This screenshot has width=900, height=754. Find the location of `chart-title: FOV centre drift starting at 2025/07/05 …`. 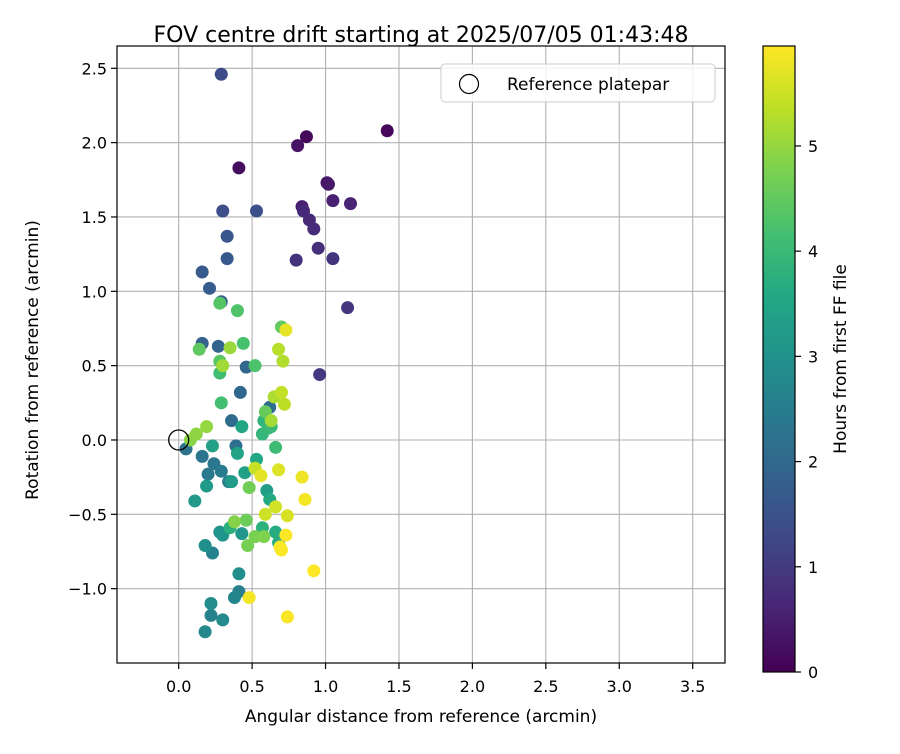

chart-title: FOV centre drift starting at 2025/07/05 … is located at coordinates (421, 35).